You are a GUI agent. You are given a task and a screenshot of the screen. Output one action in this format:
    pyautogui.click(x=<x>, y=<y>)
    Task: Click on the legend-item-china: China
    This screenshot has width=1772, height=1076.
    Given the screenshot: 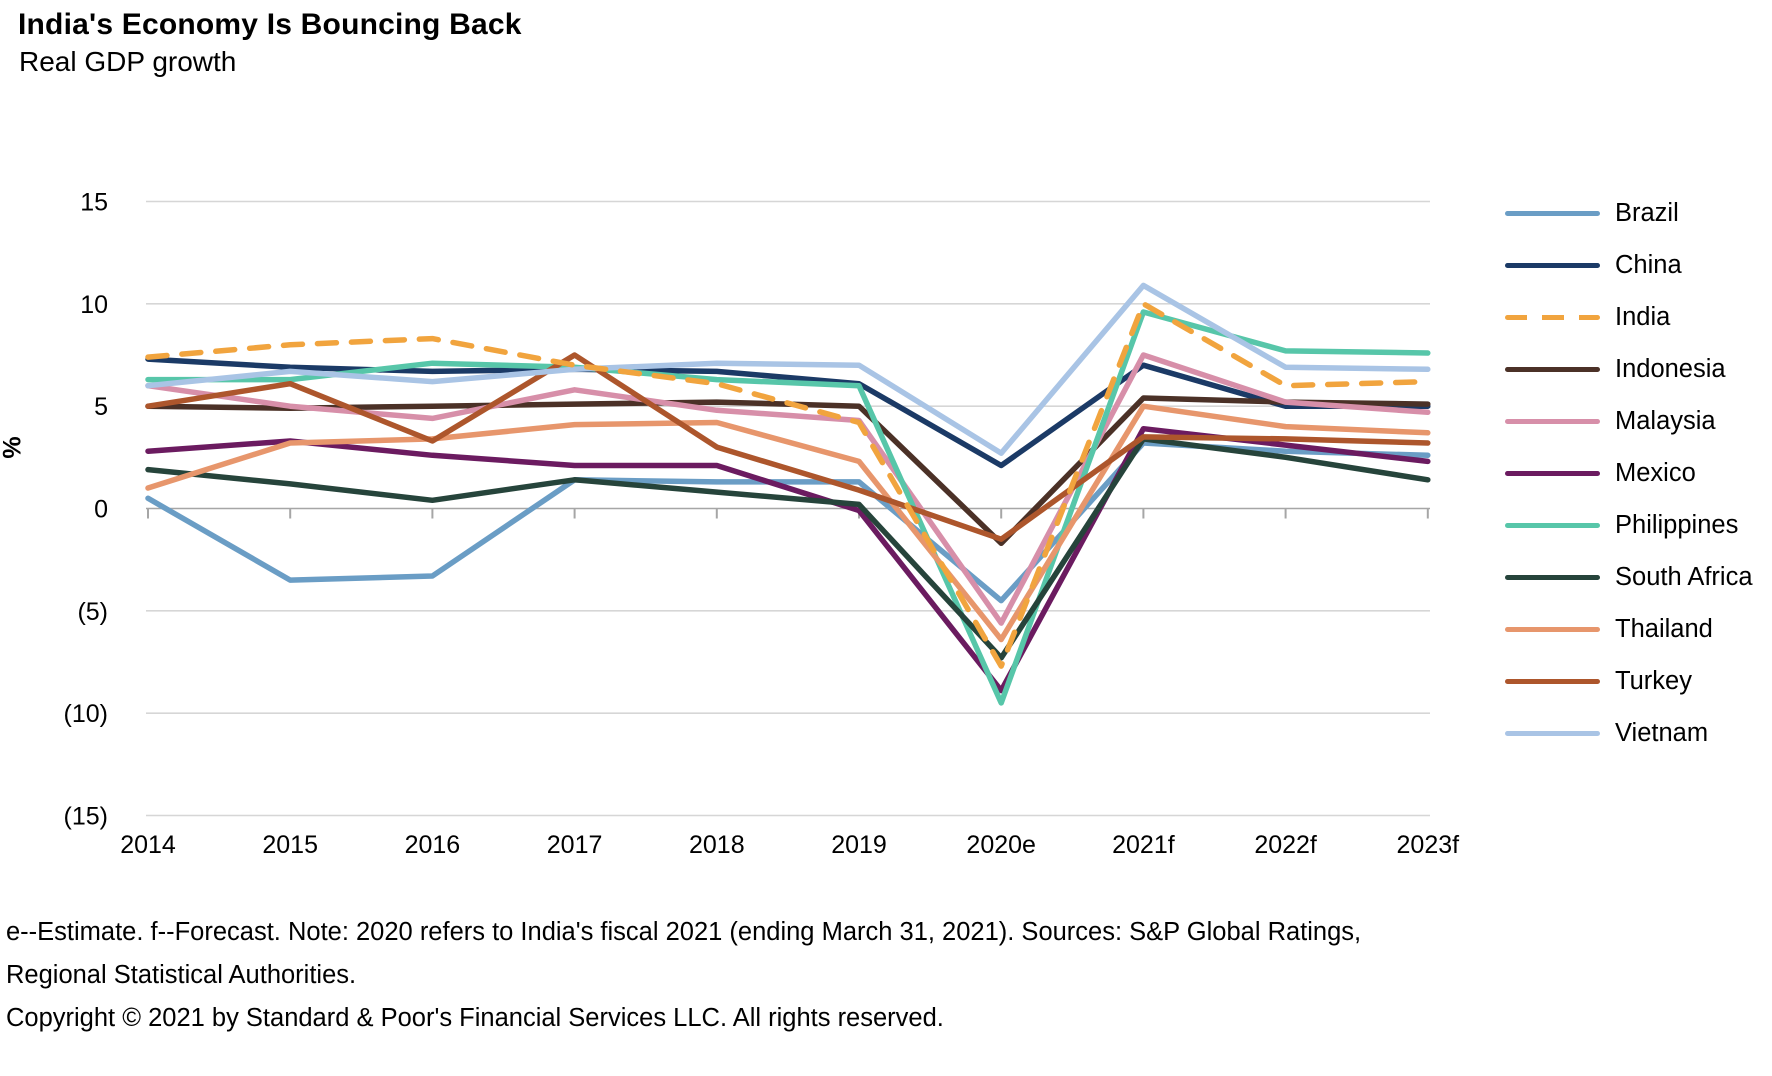 What is the action you would take?
    pyautogui.click(x=1629, y=265)
    